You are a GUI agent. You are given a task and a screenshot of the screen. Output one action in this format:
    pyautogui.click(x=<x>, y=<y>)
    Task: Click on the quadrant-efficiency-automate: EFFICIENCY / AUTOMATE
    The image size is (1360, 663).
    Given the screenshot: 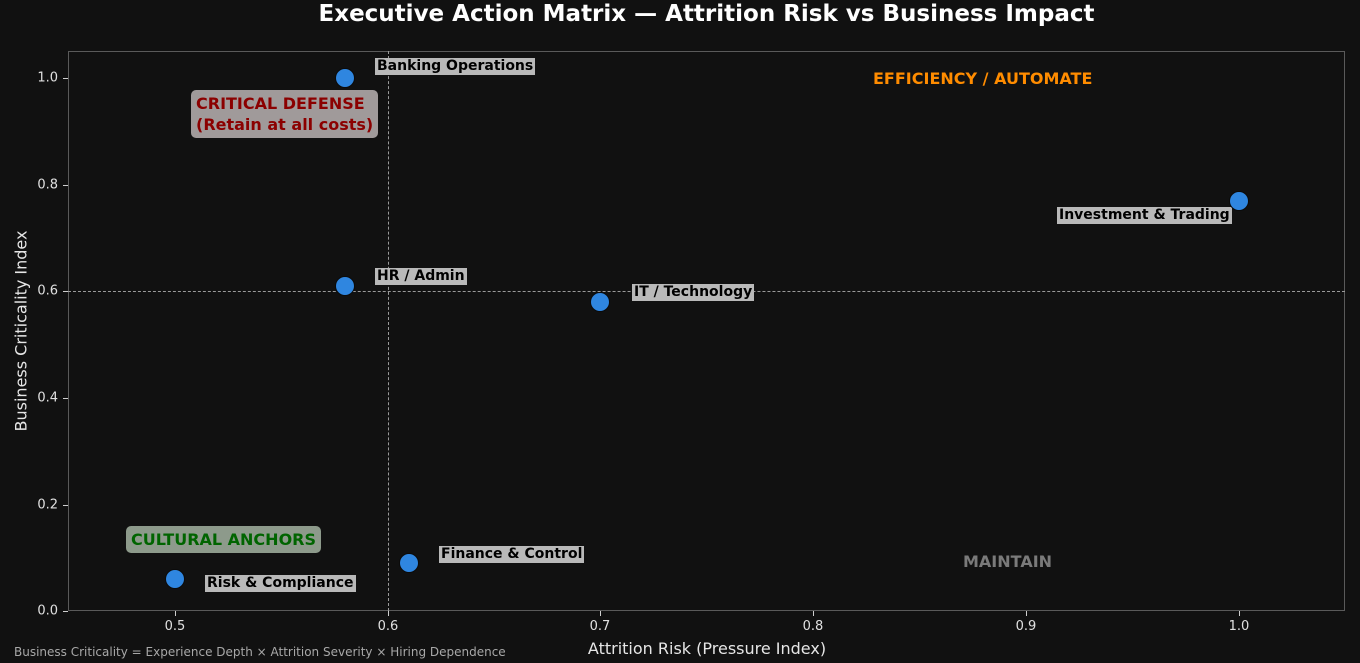 What is the action you would take?
    pyautogui.click(x=983, y=78)
    